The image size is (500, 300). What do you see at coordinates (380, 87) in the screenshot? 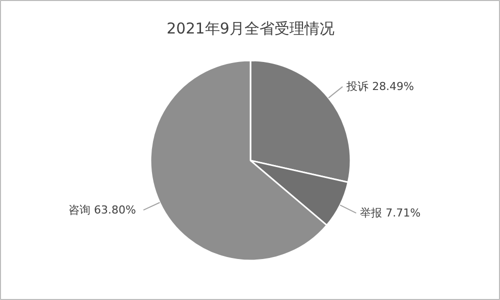
I see `slice-label: 投诉 28.49%` at bounding box center [380, 87].